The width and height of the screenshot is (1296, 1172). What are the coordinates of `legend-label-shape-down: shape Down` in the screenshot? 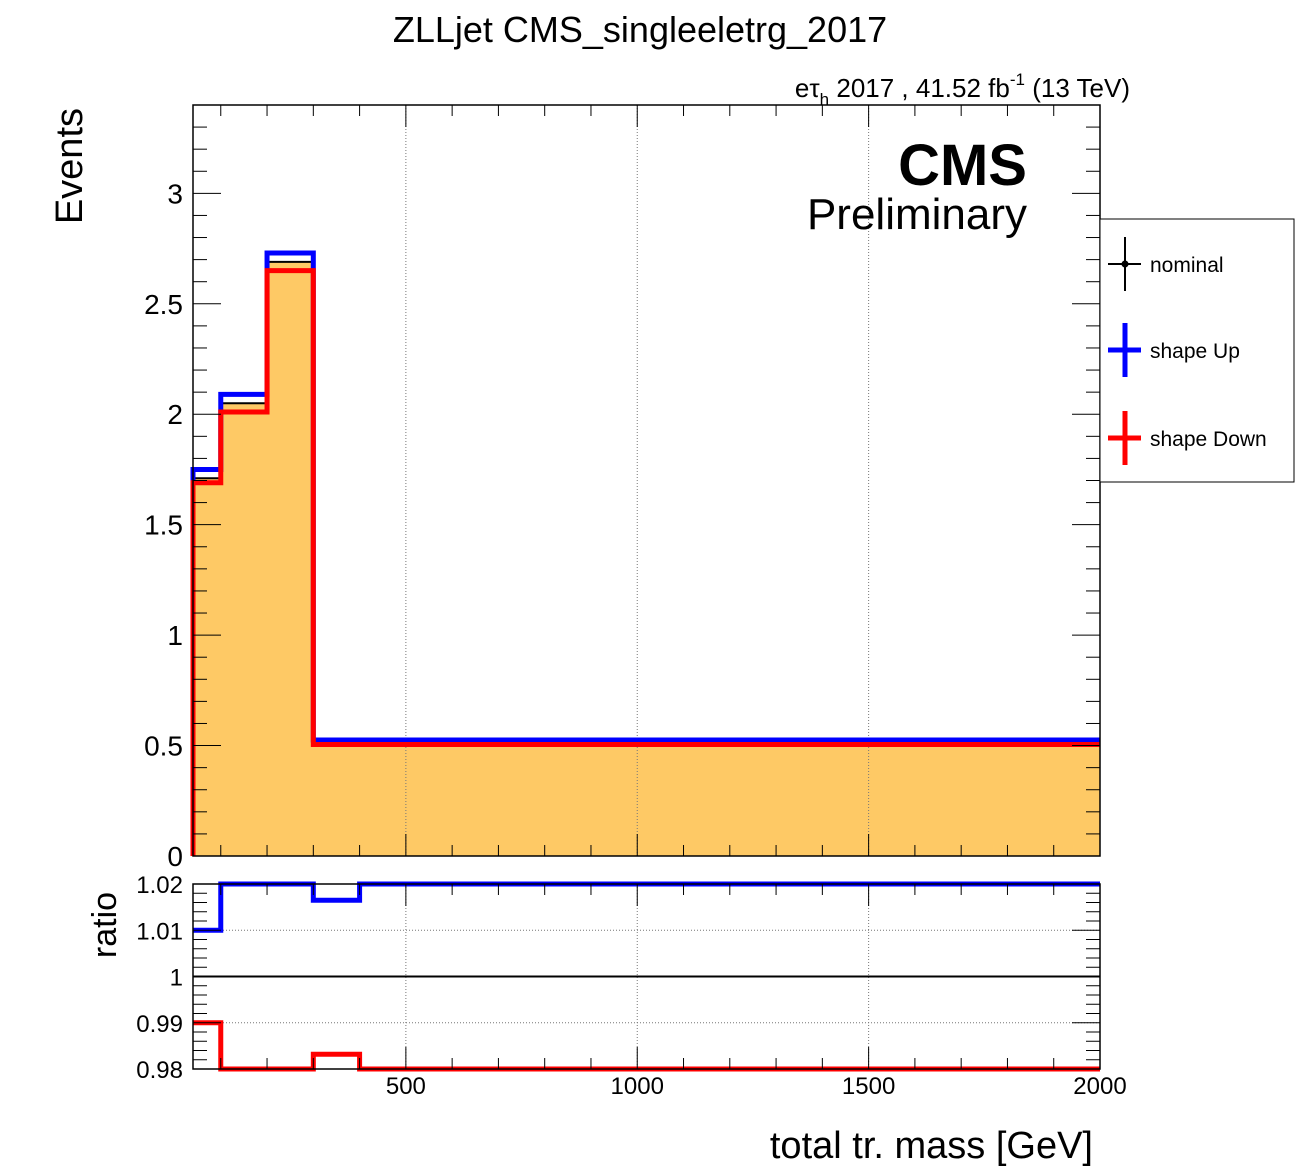 It's located at (1208, 439).